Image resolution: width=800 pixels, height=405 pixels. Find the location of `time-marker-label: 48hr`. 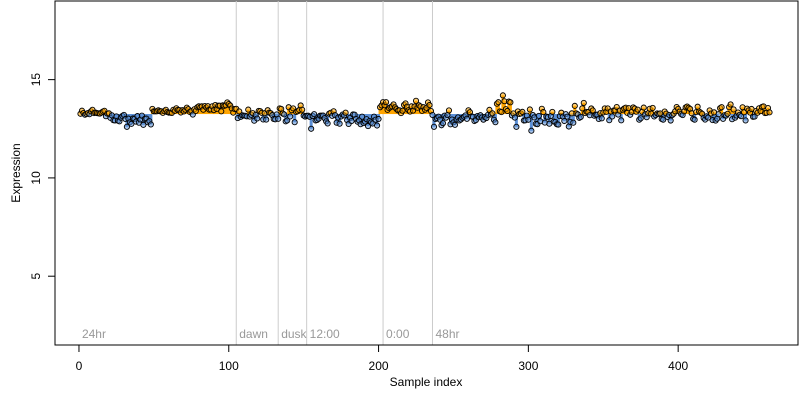

time-marker-label: 48hr is located at coordinates (447, 334).